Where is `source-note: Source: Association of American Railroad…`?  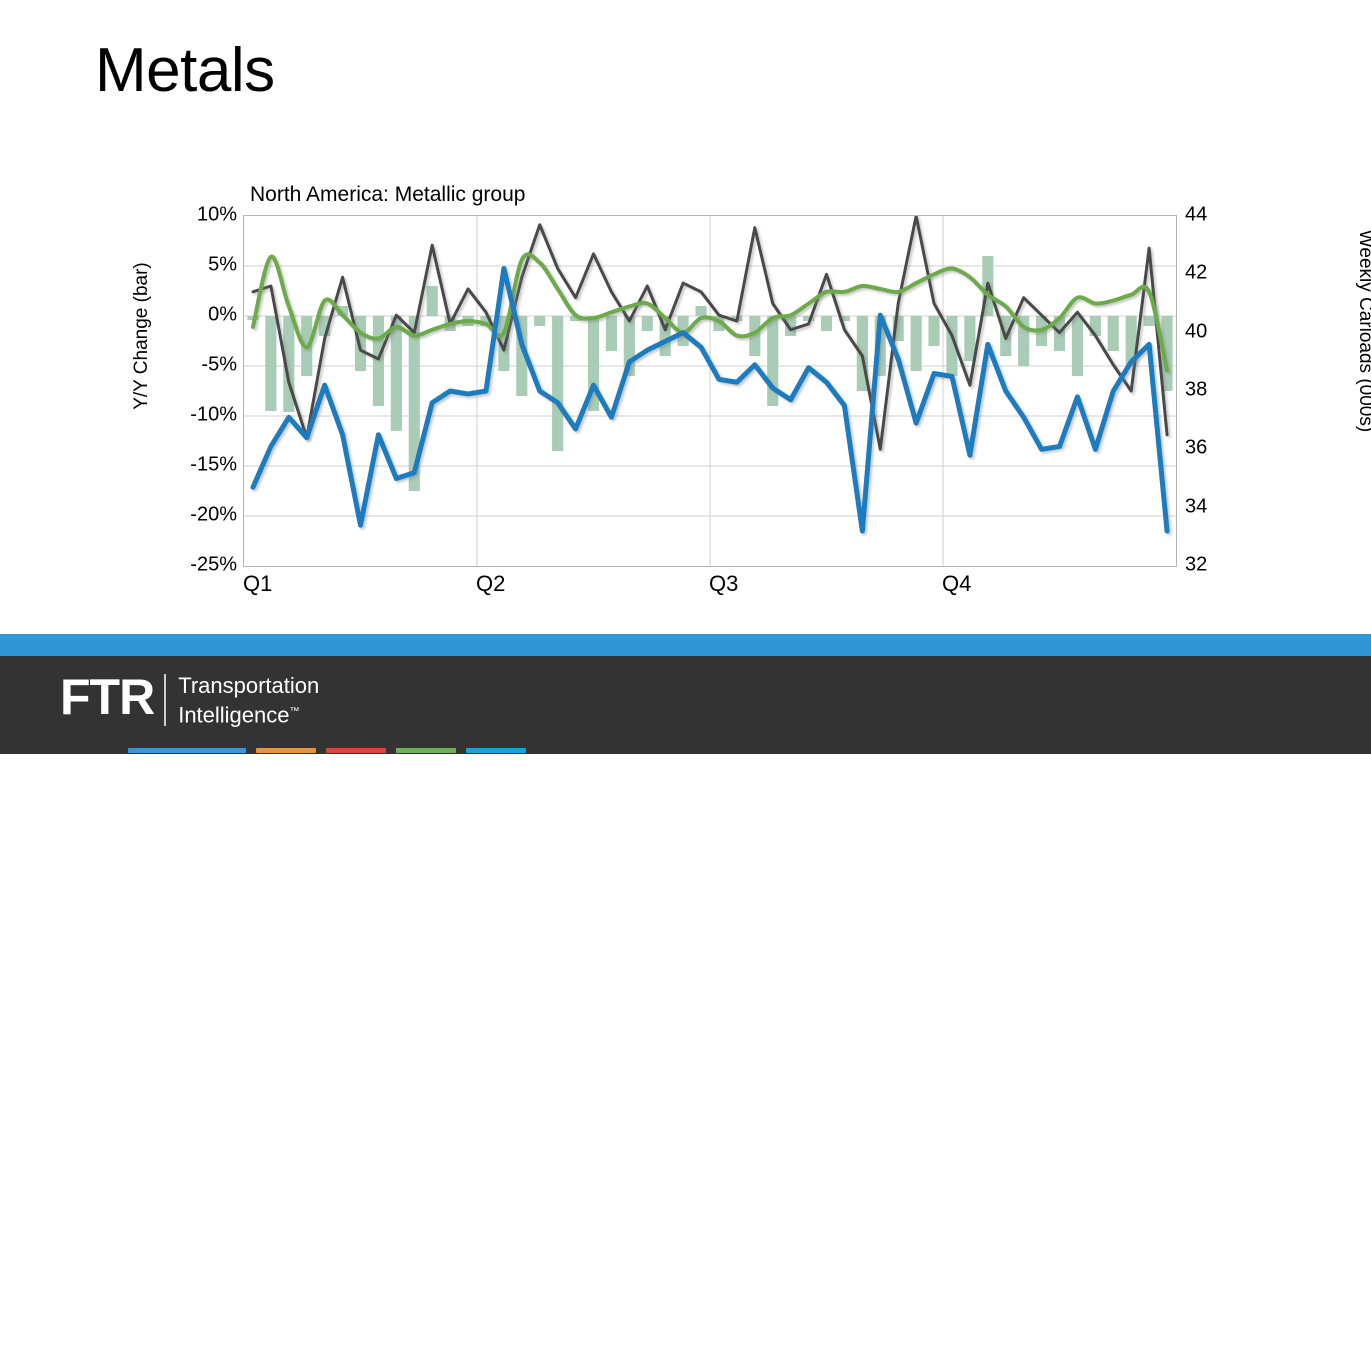
source-note: Source: Association of American Railroad… is located at coordinates (813, 1358).